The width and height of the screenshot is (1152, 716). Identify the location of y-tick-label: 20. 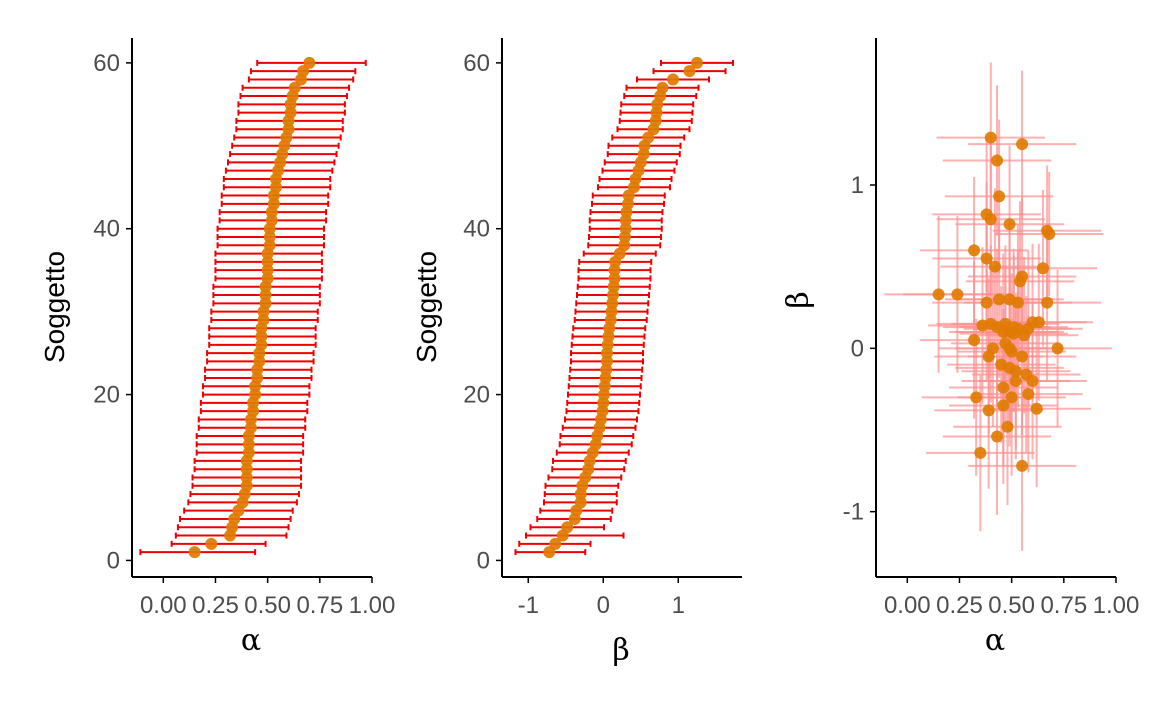
(106, 395).